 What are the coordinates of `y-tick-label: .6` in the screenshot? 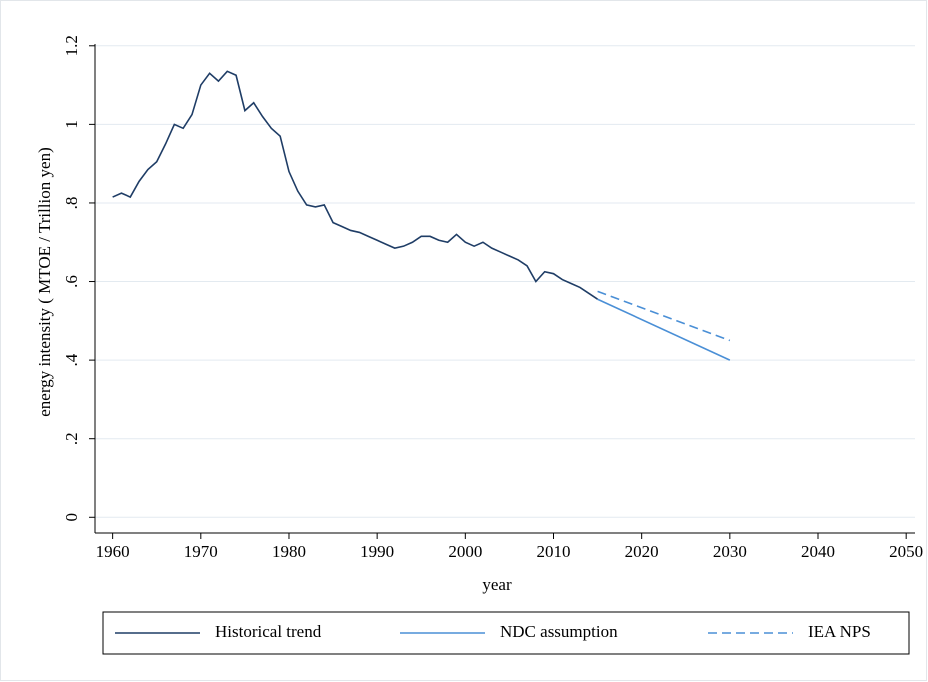 It's located at (71, 281).